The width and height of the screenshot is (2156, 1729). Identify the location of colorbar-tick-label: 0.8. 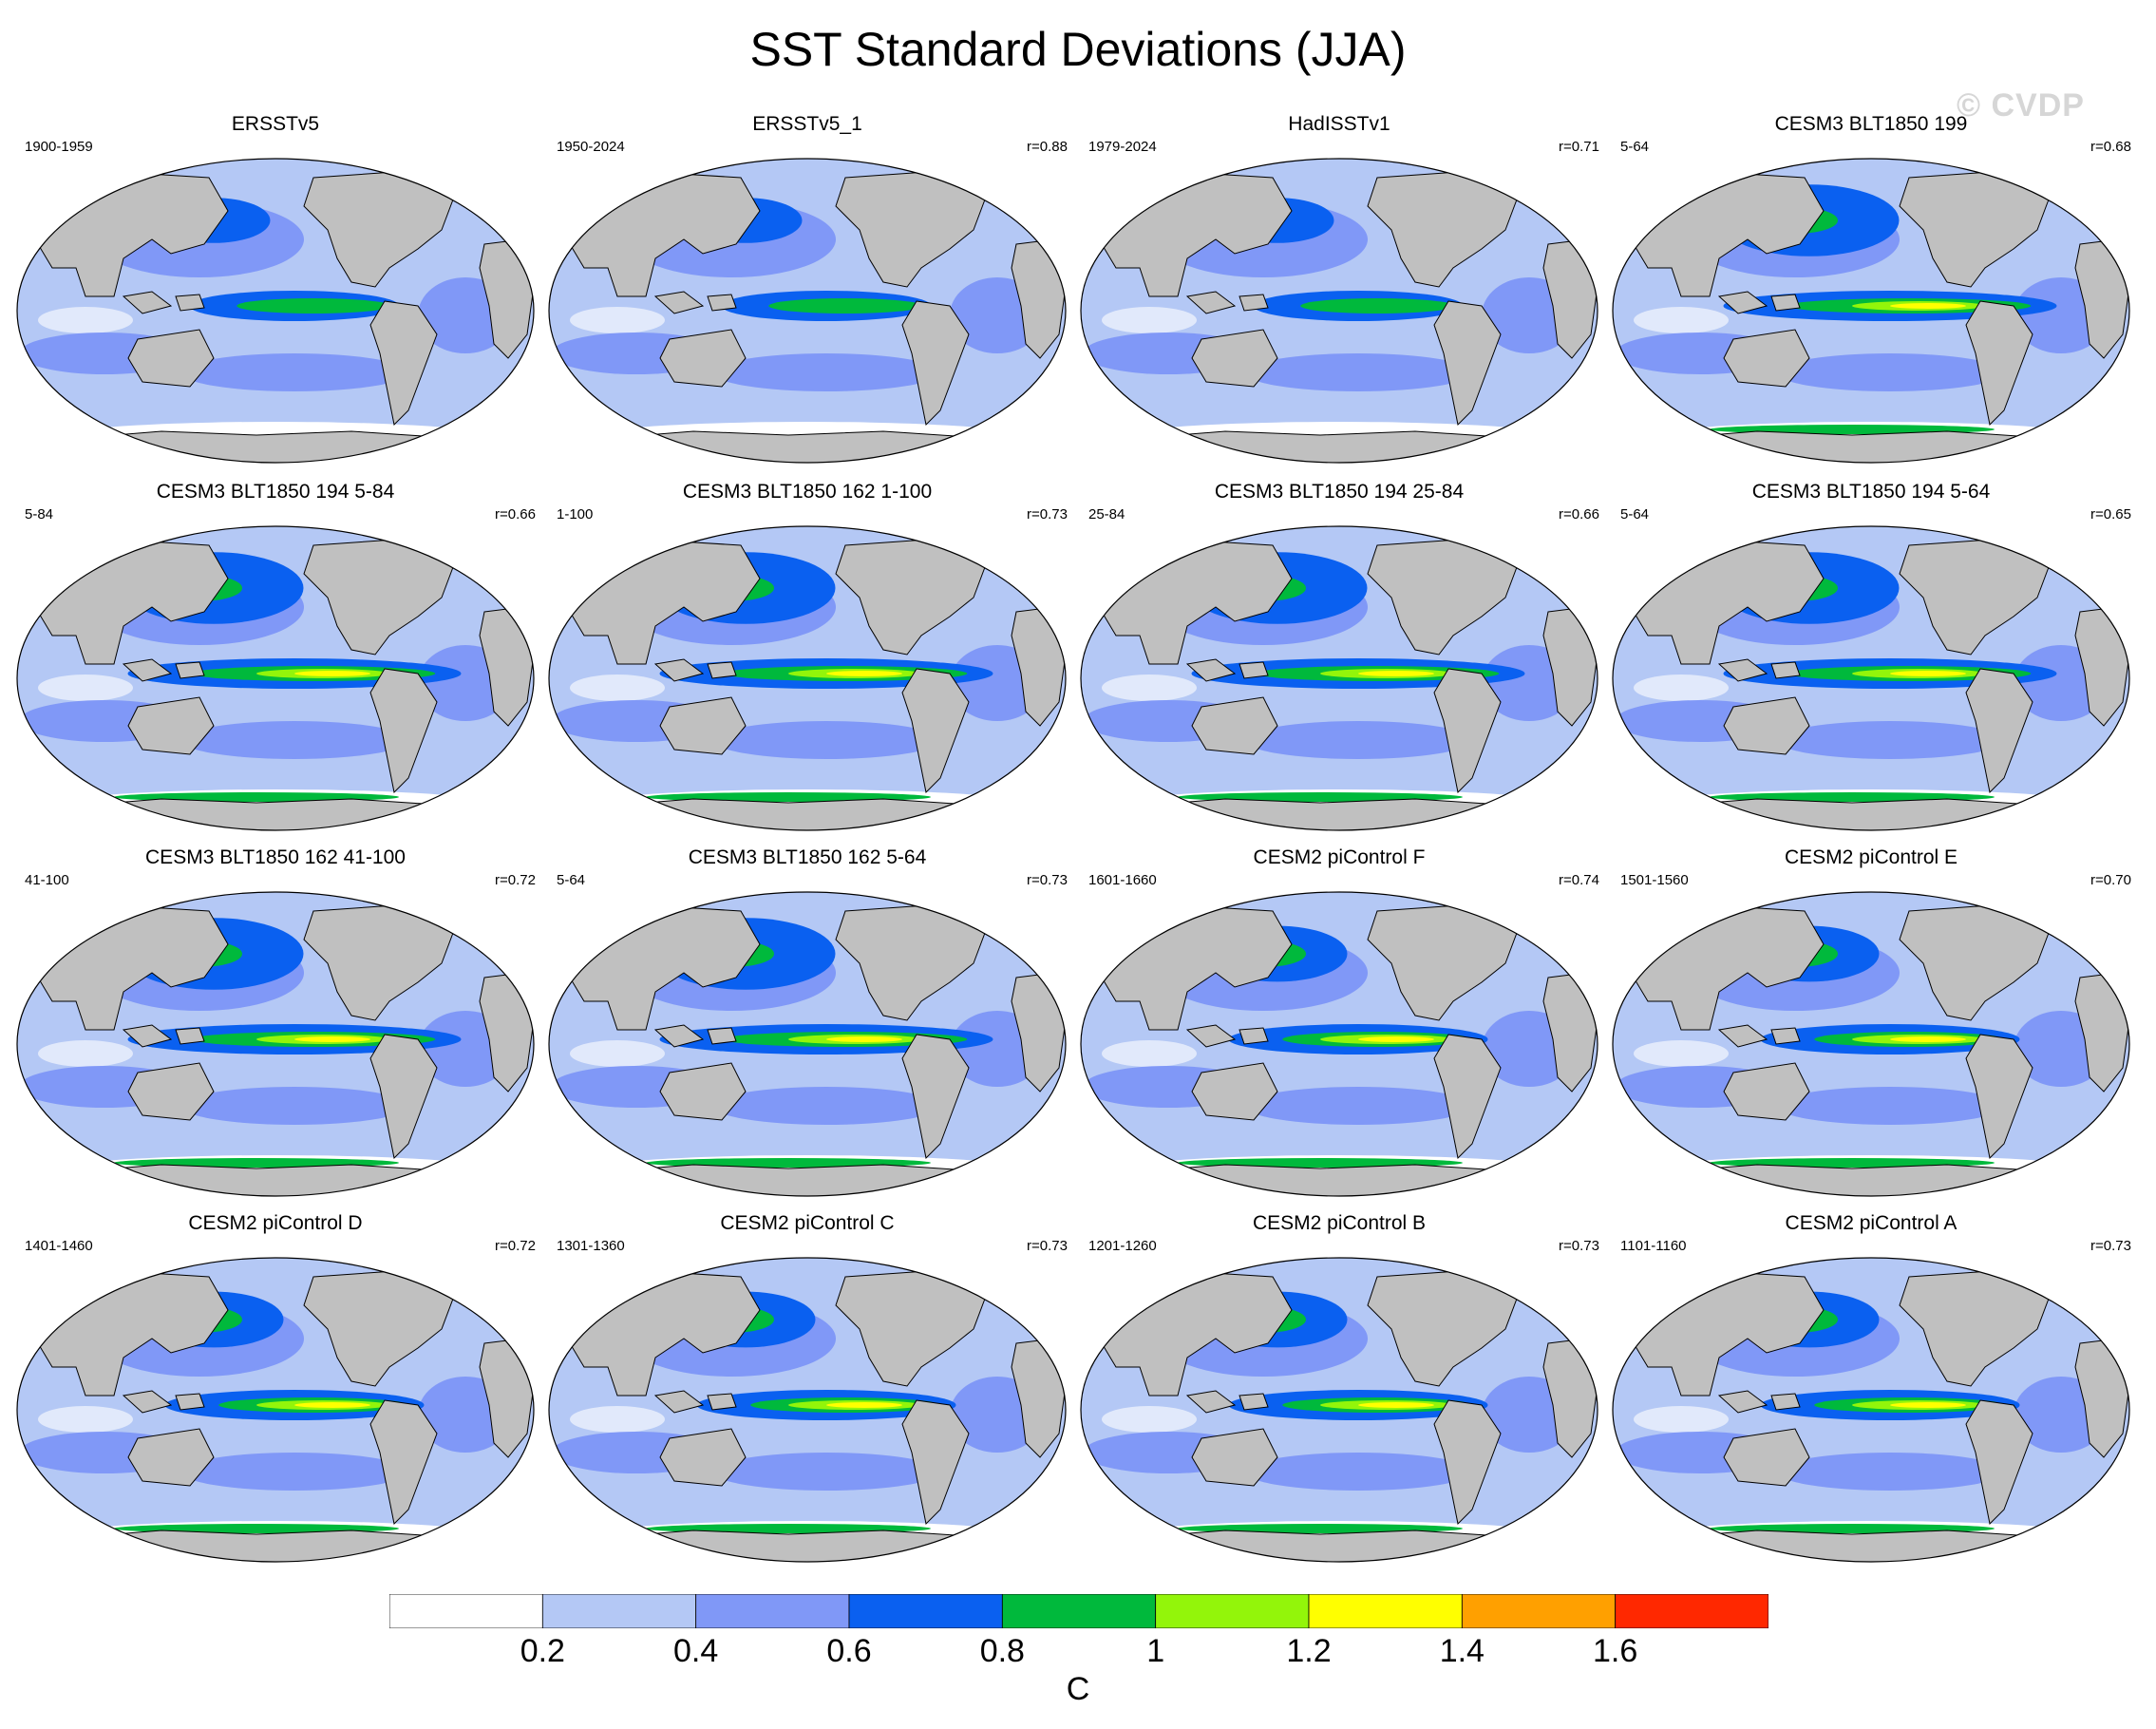
(1002, 1651).